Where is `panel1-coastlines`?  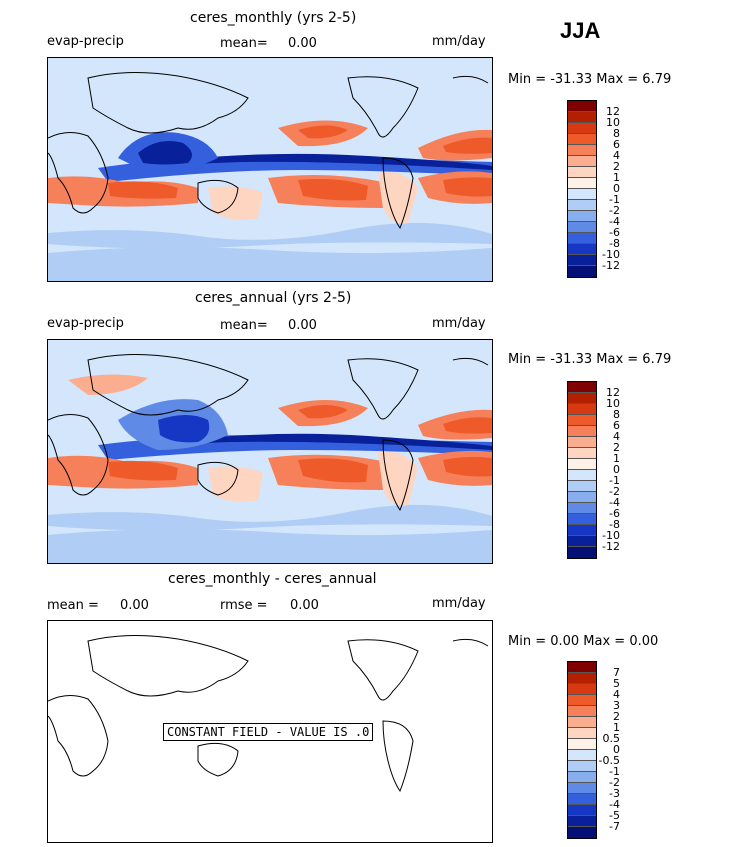
panel1-coastlines is located at coordinates (268, 150).